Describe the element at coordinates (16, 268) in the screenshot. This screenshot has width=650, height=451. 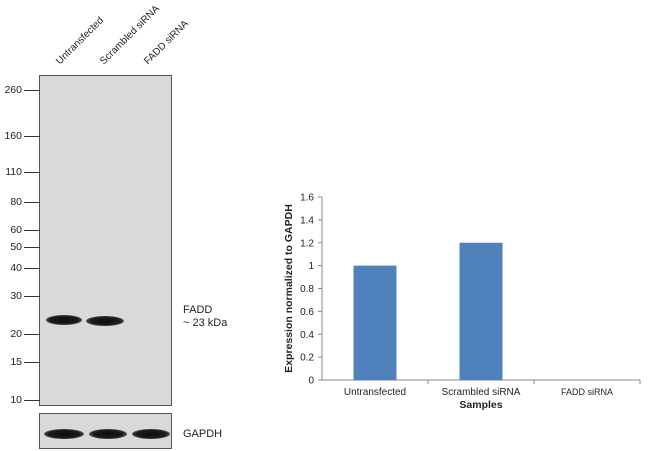
I see `mw-marker-label: 40` at that location.